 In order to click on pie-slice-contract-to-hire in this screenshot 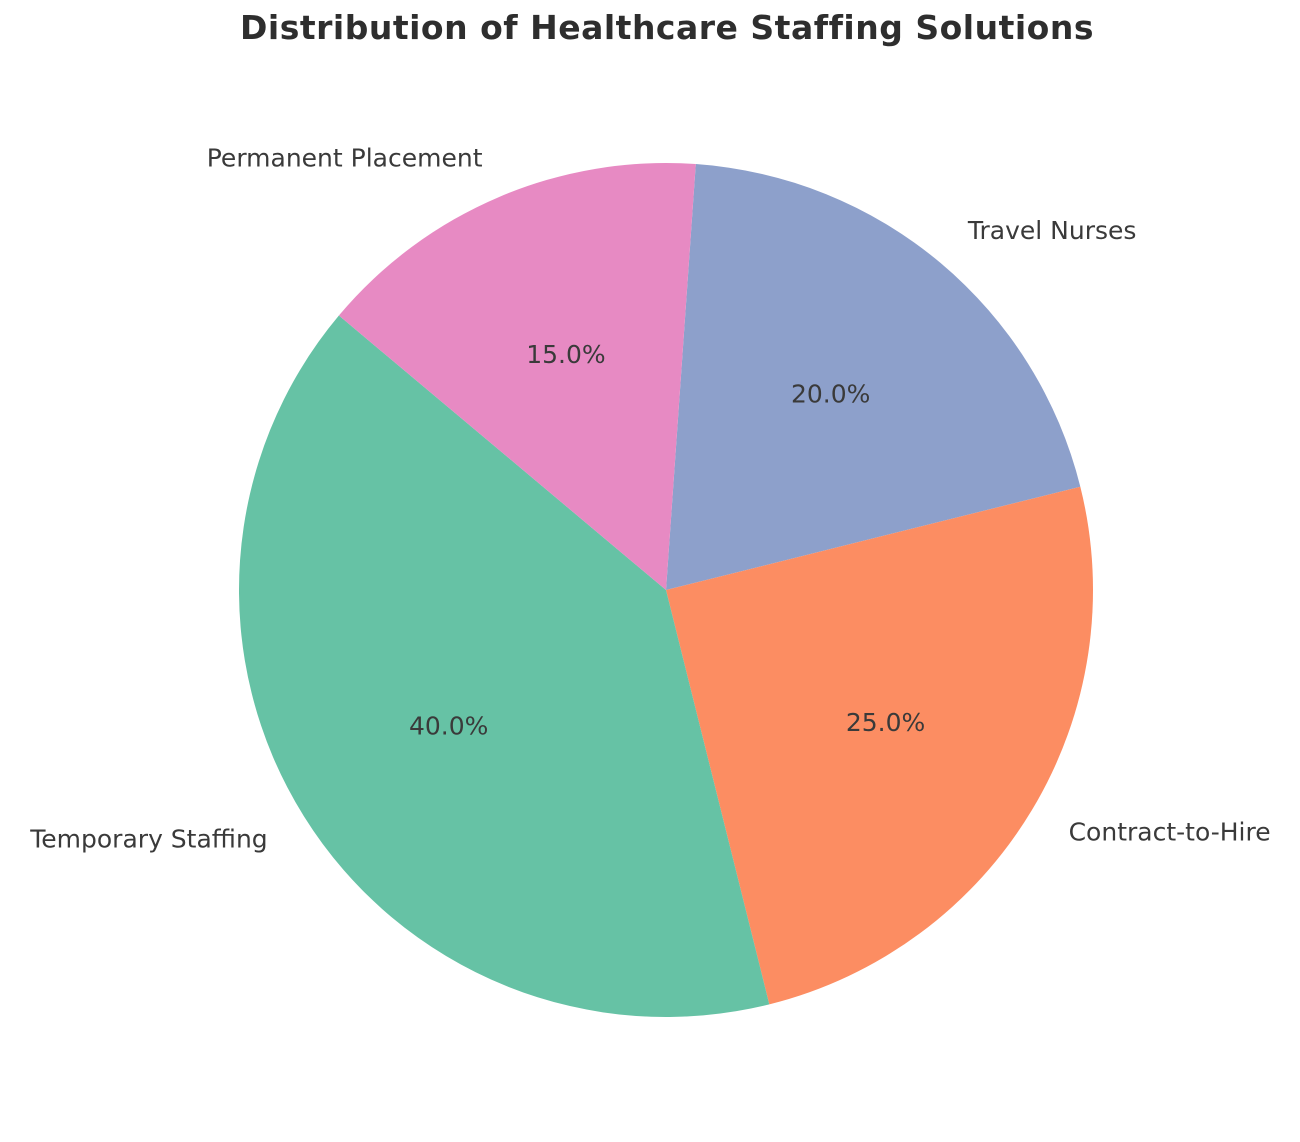, I will do `click(880, 745)`.